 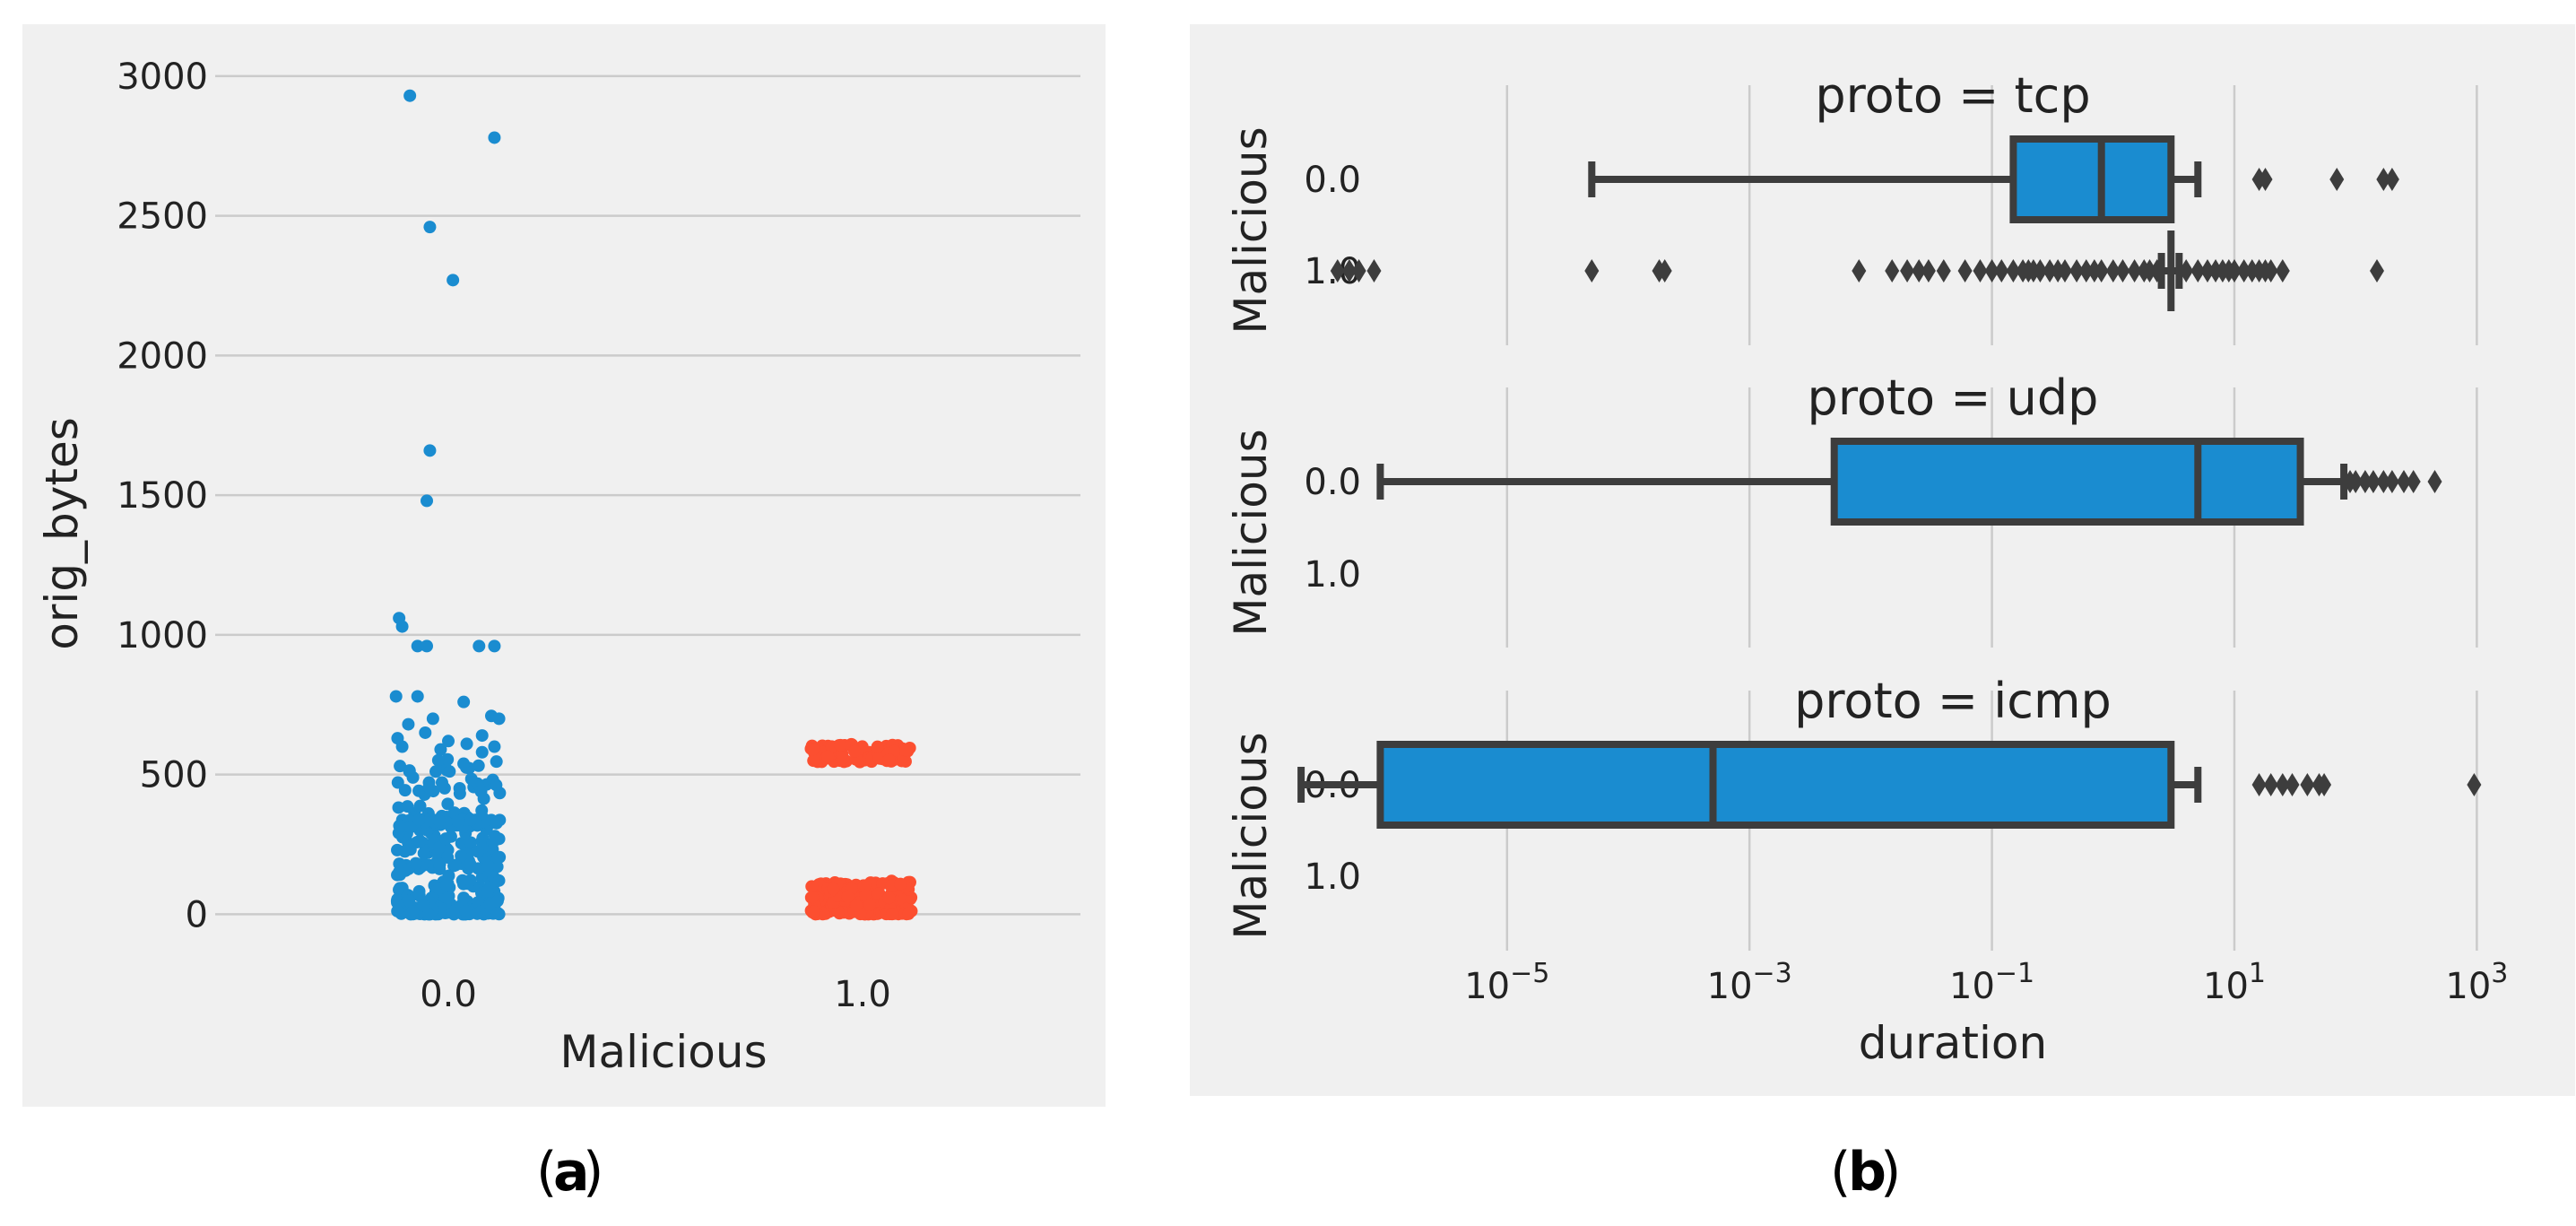 I want to click on tick-exponent: 3, so click(x=2499, y=973).